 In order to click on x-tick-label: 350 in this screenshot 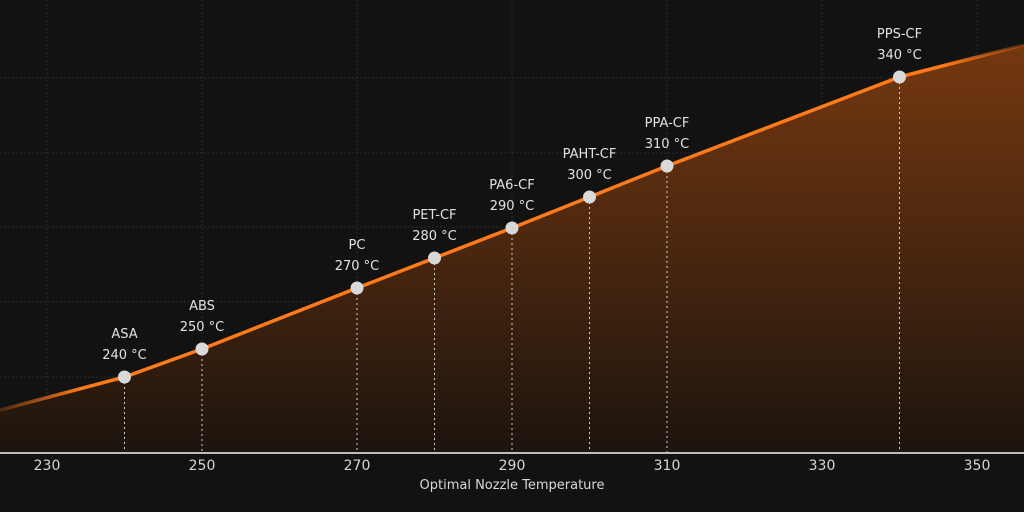, I will do `click(977, 466)`.